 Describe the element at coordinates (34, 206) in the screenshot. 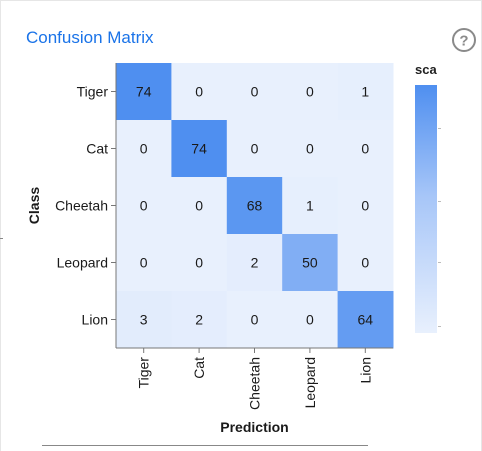

I see `y-axis-title: Class` at that location.